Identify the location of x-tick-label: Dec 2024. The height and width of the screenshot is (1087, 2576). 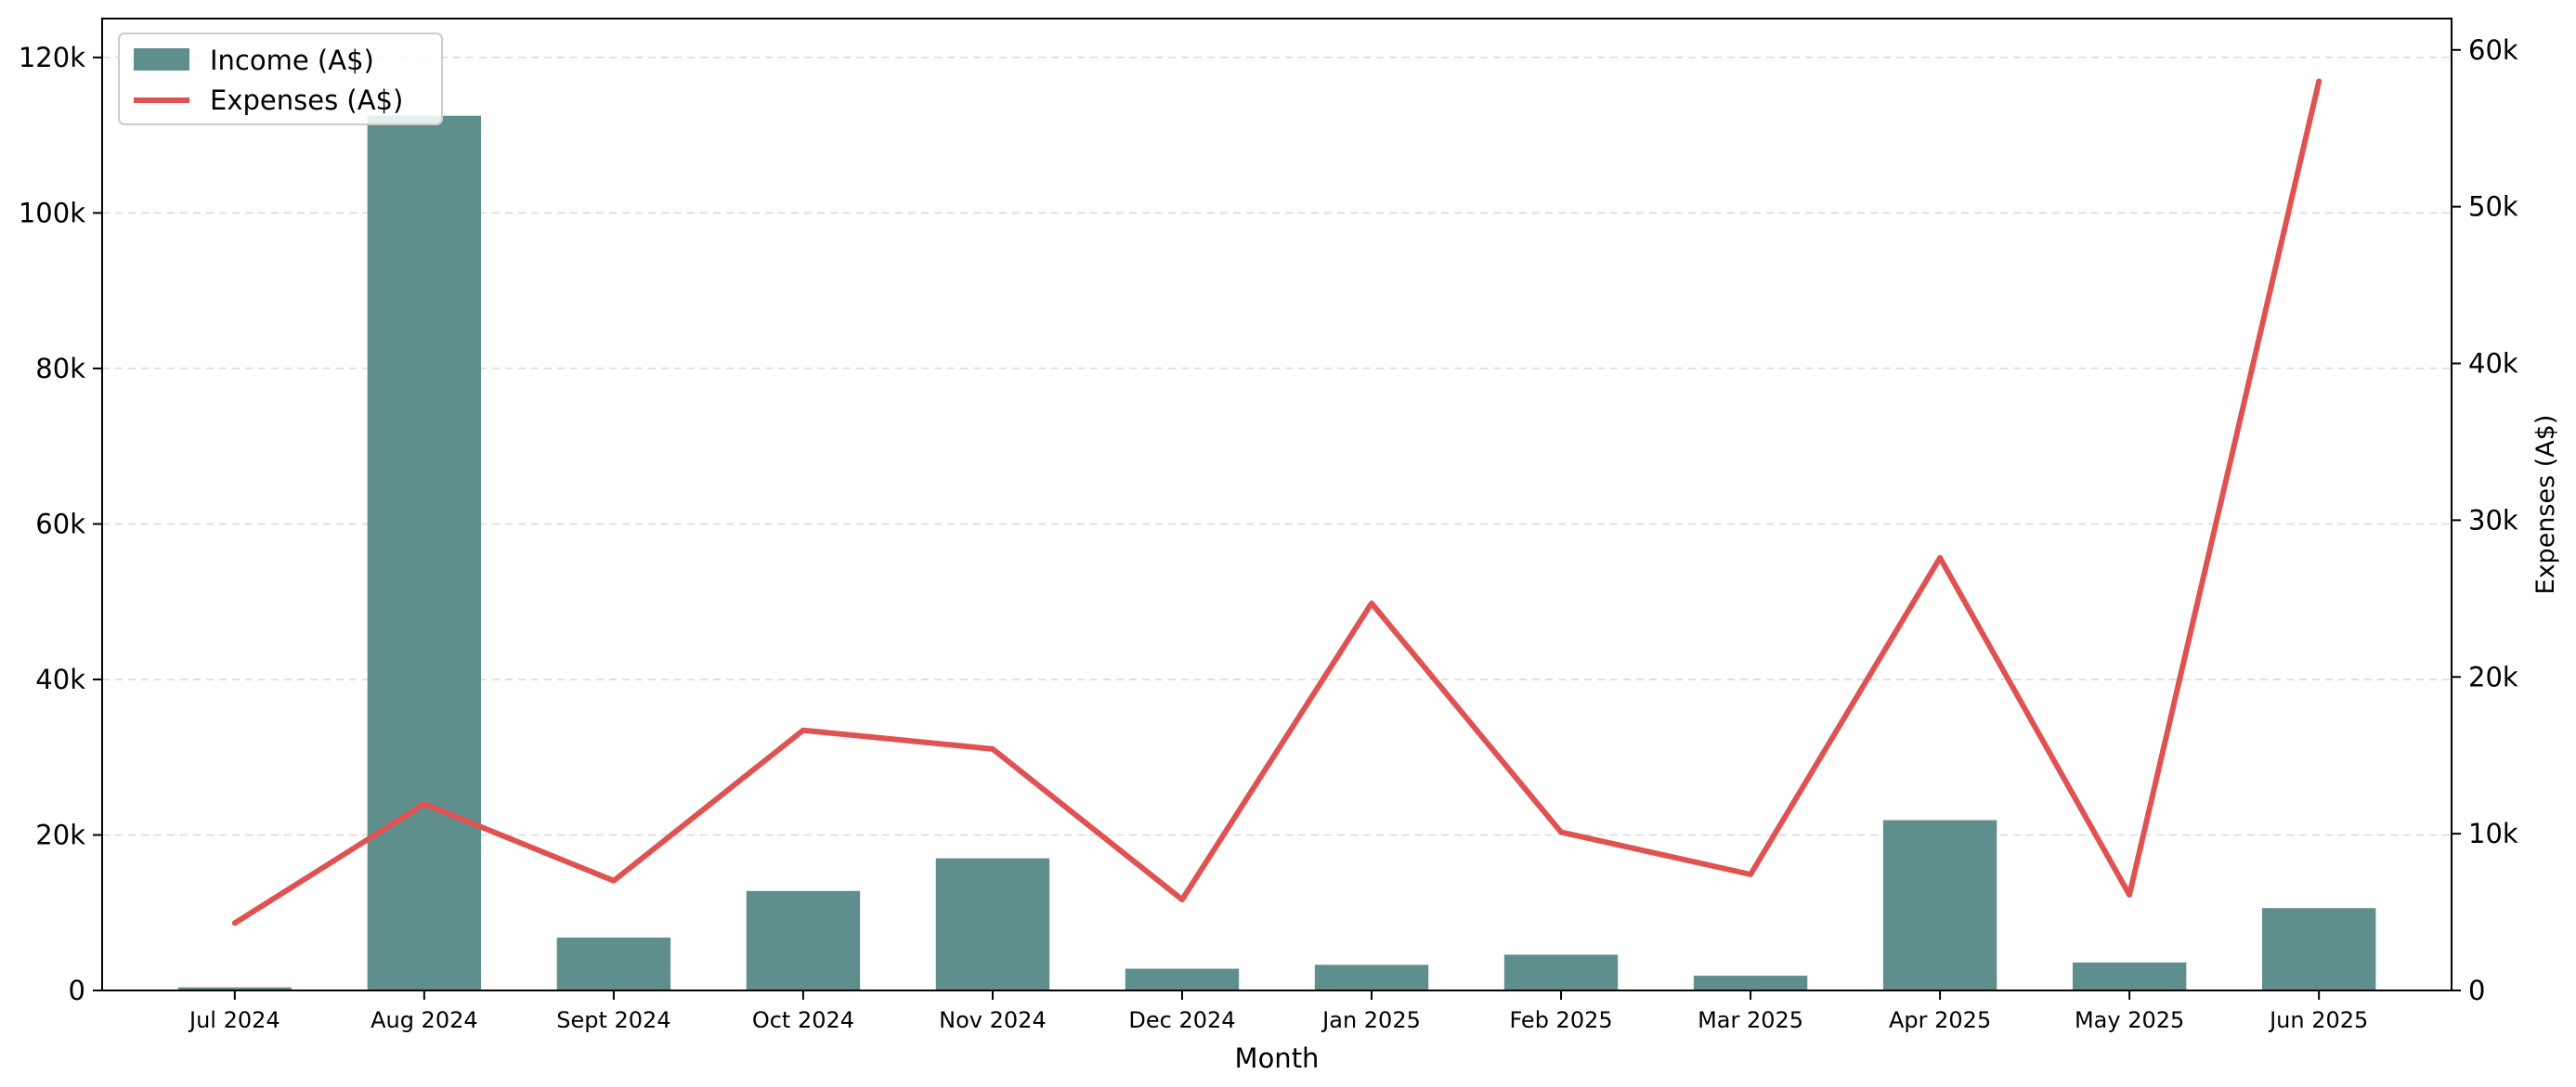
(1181, 1020).